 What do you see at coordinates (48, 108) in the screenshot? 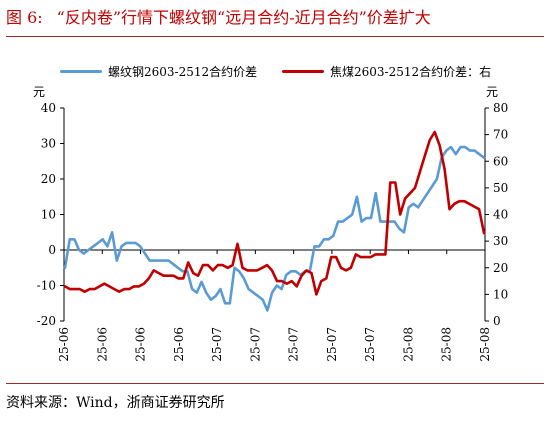
I see `left-tick-label: 40` at bounding box center [48, 108].